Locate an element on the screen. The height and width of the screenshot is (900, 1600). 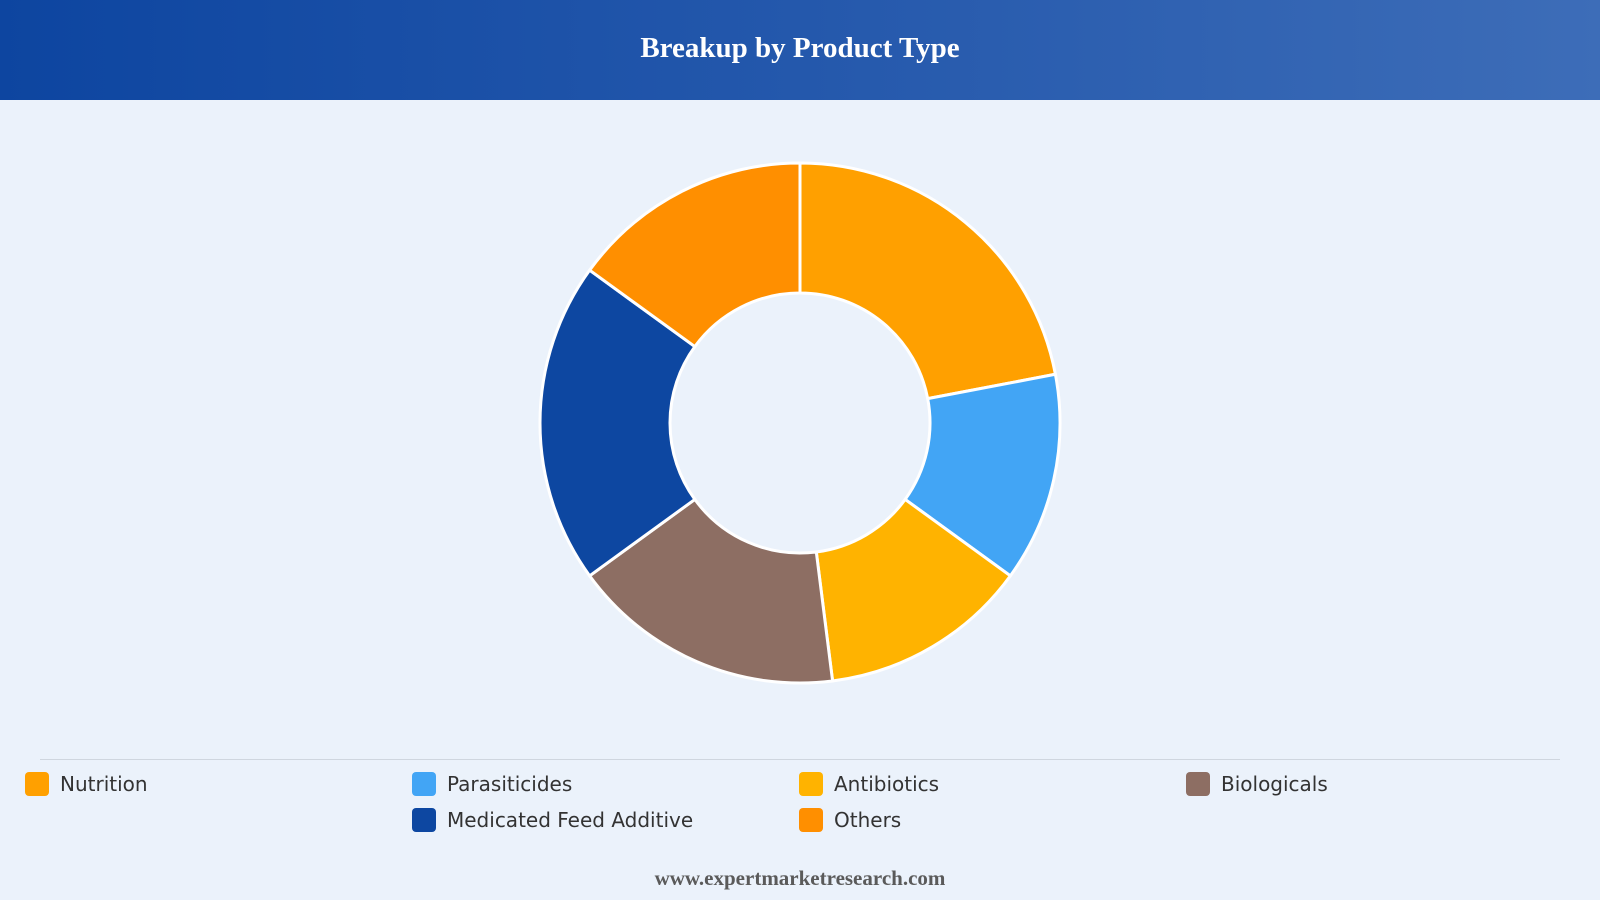
legend-item-nutrition: Nutrition is located at coordinates (86, 784).